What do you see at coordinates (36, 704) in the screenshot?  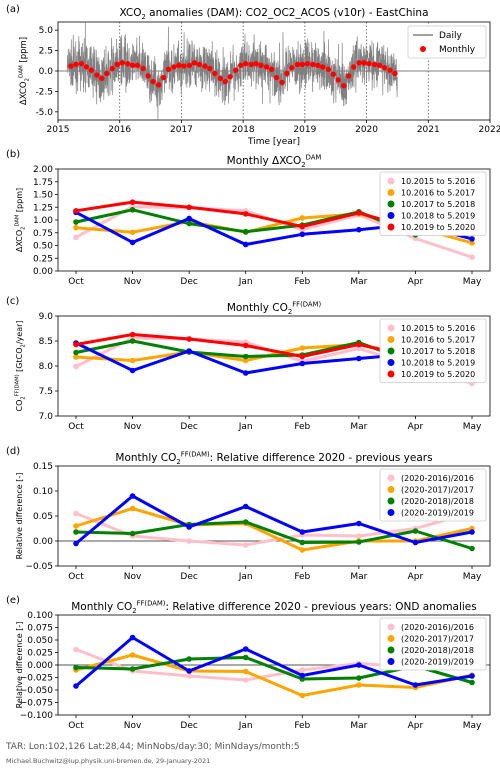 I see `y-tick-label: −0.075` at bounding box center [36, 704].